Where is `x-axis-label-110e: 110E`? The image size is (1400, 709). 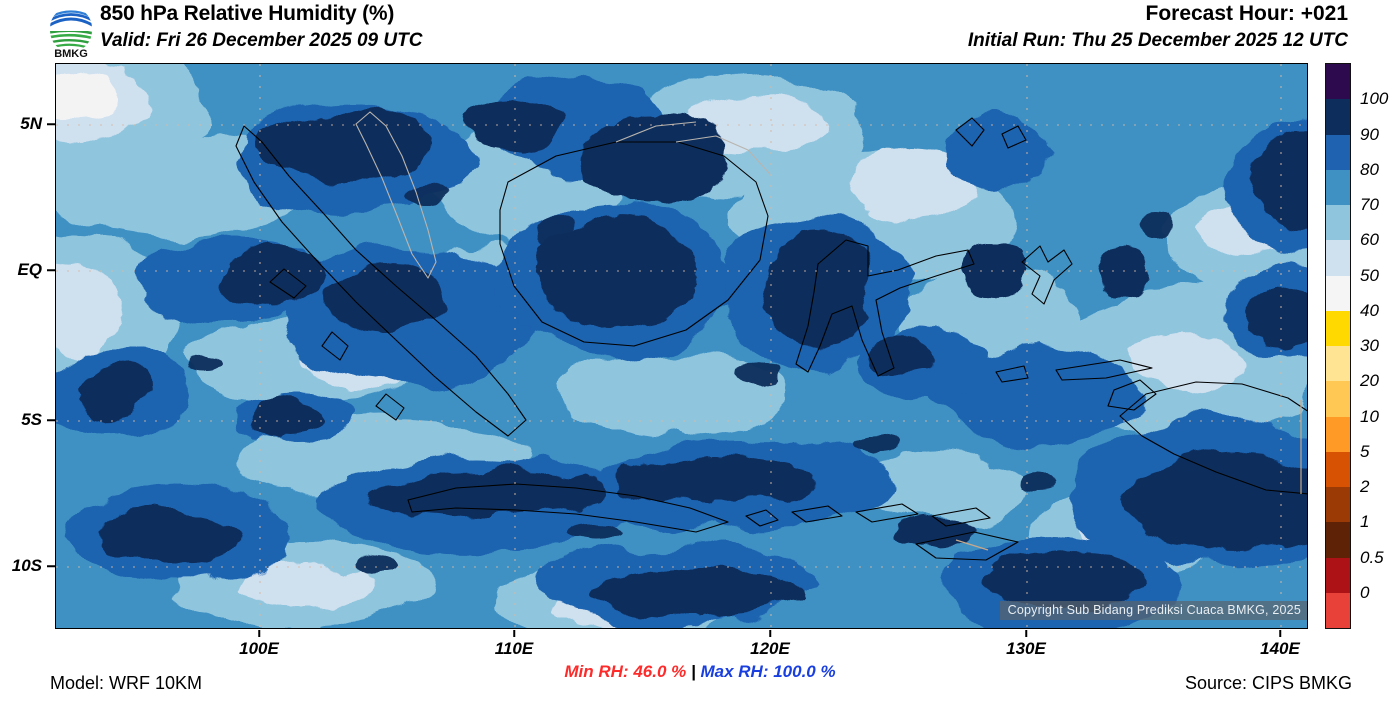
x-axis-label-110e: 110E is located at coordinates (514, 648).